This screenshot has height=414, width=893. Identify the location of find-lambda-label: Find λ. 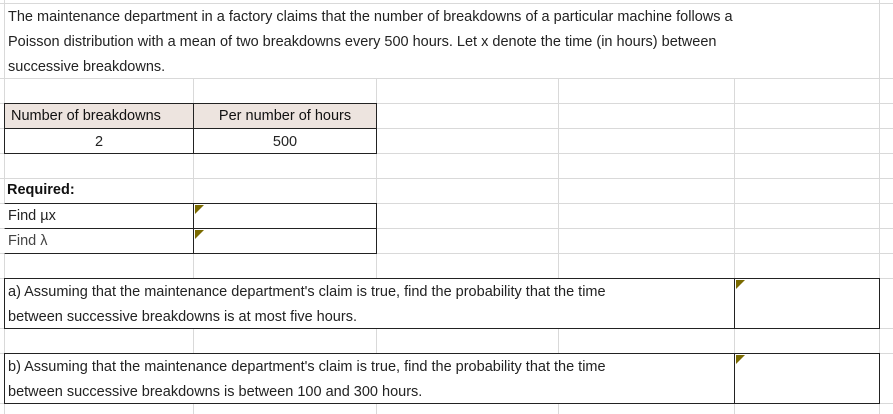
(99, 241).